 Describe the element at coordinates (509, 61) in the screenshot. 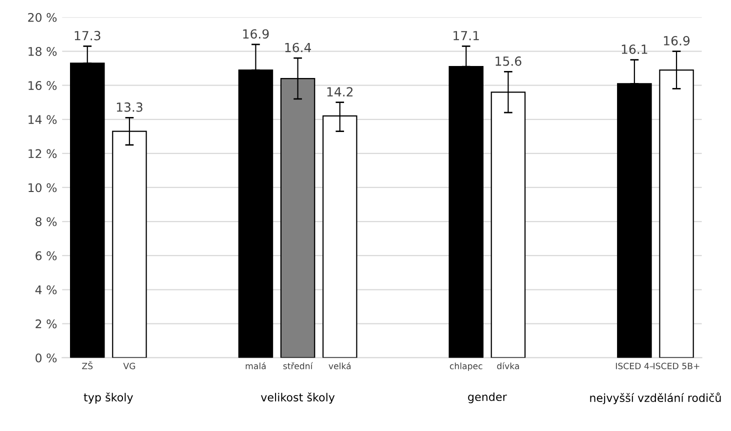

I see `data-label: 15.6` at that location.